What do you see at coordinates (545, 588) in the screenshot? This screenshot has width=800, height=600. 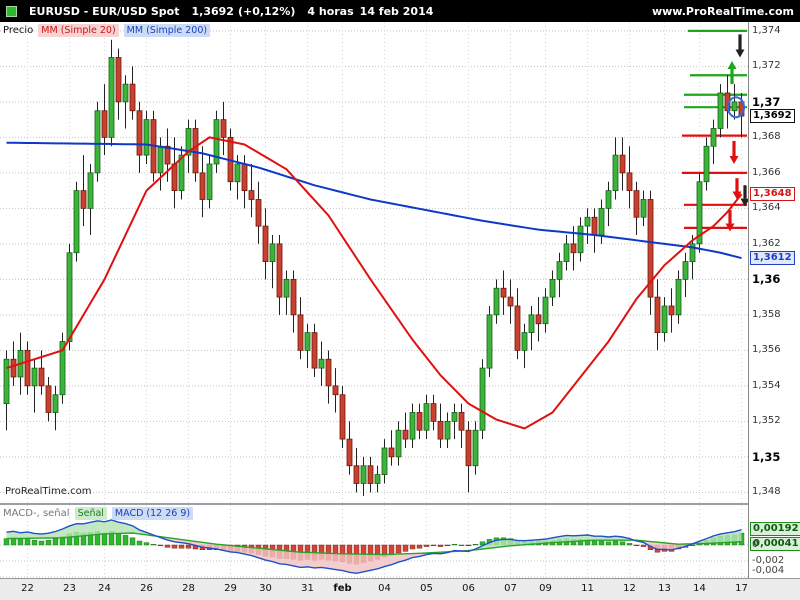 I see `time-tick-label: 09` at bounding box center [545, 588].